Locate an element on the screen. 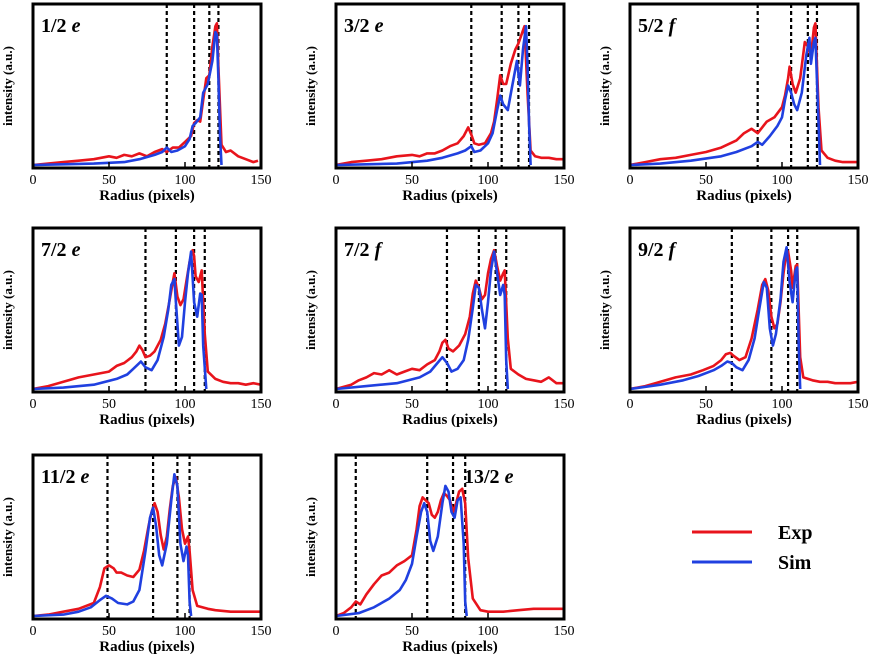 This screenshot has width=872, height=663. panel-title: 7/2 f is located at coordinates (364, 250).